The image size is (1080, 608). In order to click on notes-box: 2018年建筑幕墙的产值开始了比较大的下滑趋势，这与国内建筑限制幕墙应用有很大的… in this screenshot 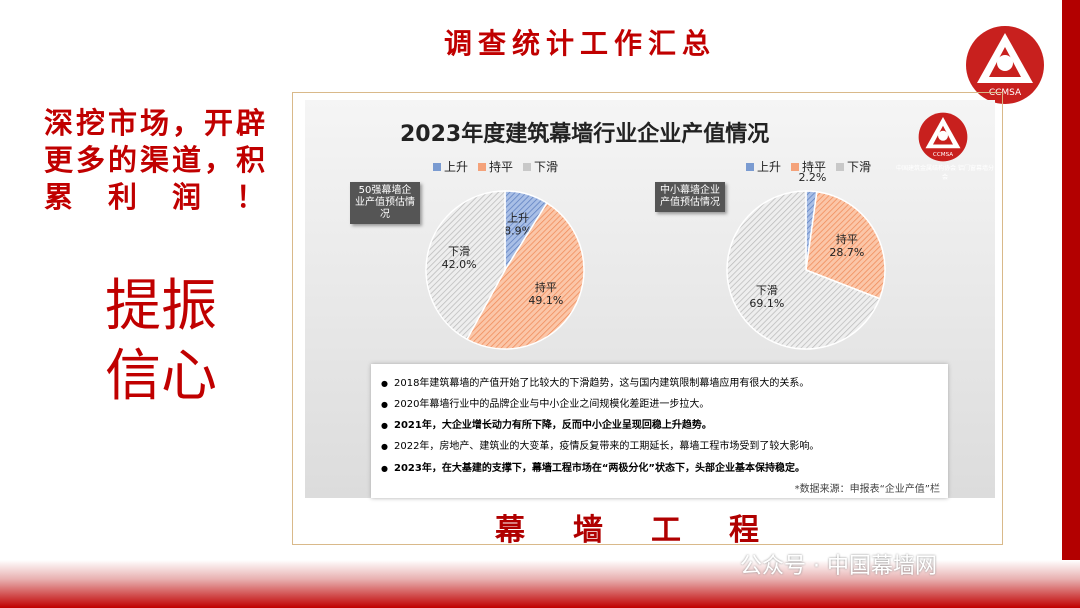, I will do `click(659, 431)`.